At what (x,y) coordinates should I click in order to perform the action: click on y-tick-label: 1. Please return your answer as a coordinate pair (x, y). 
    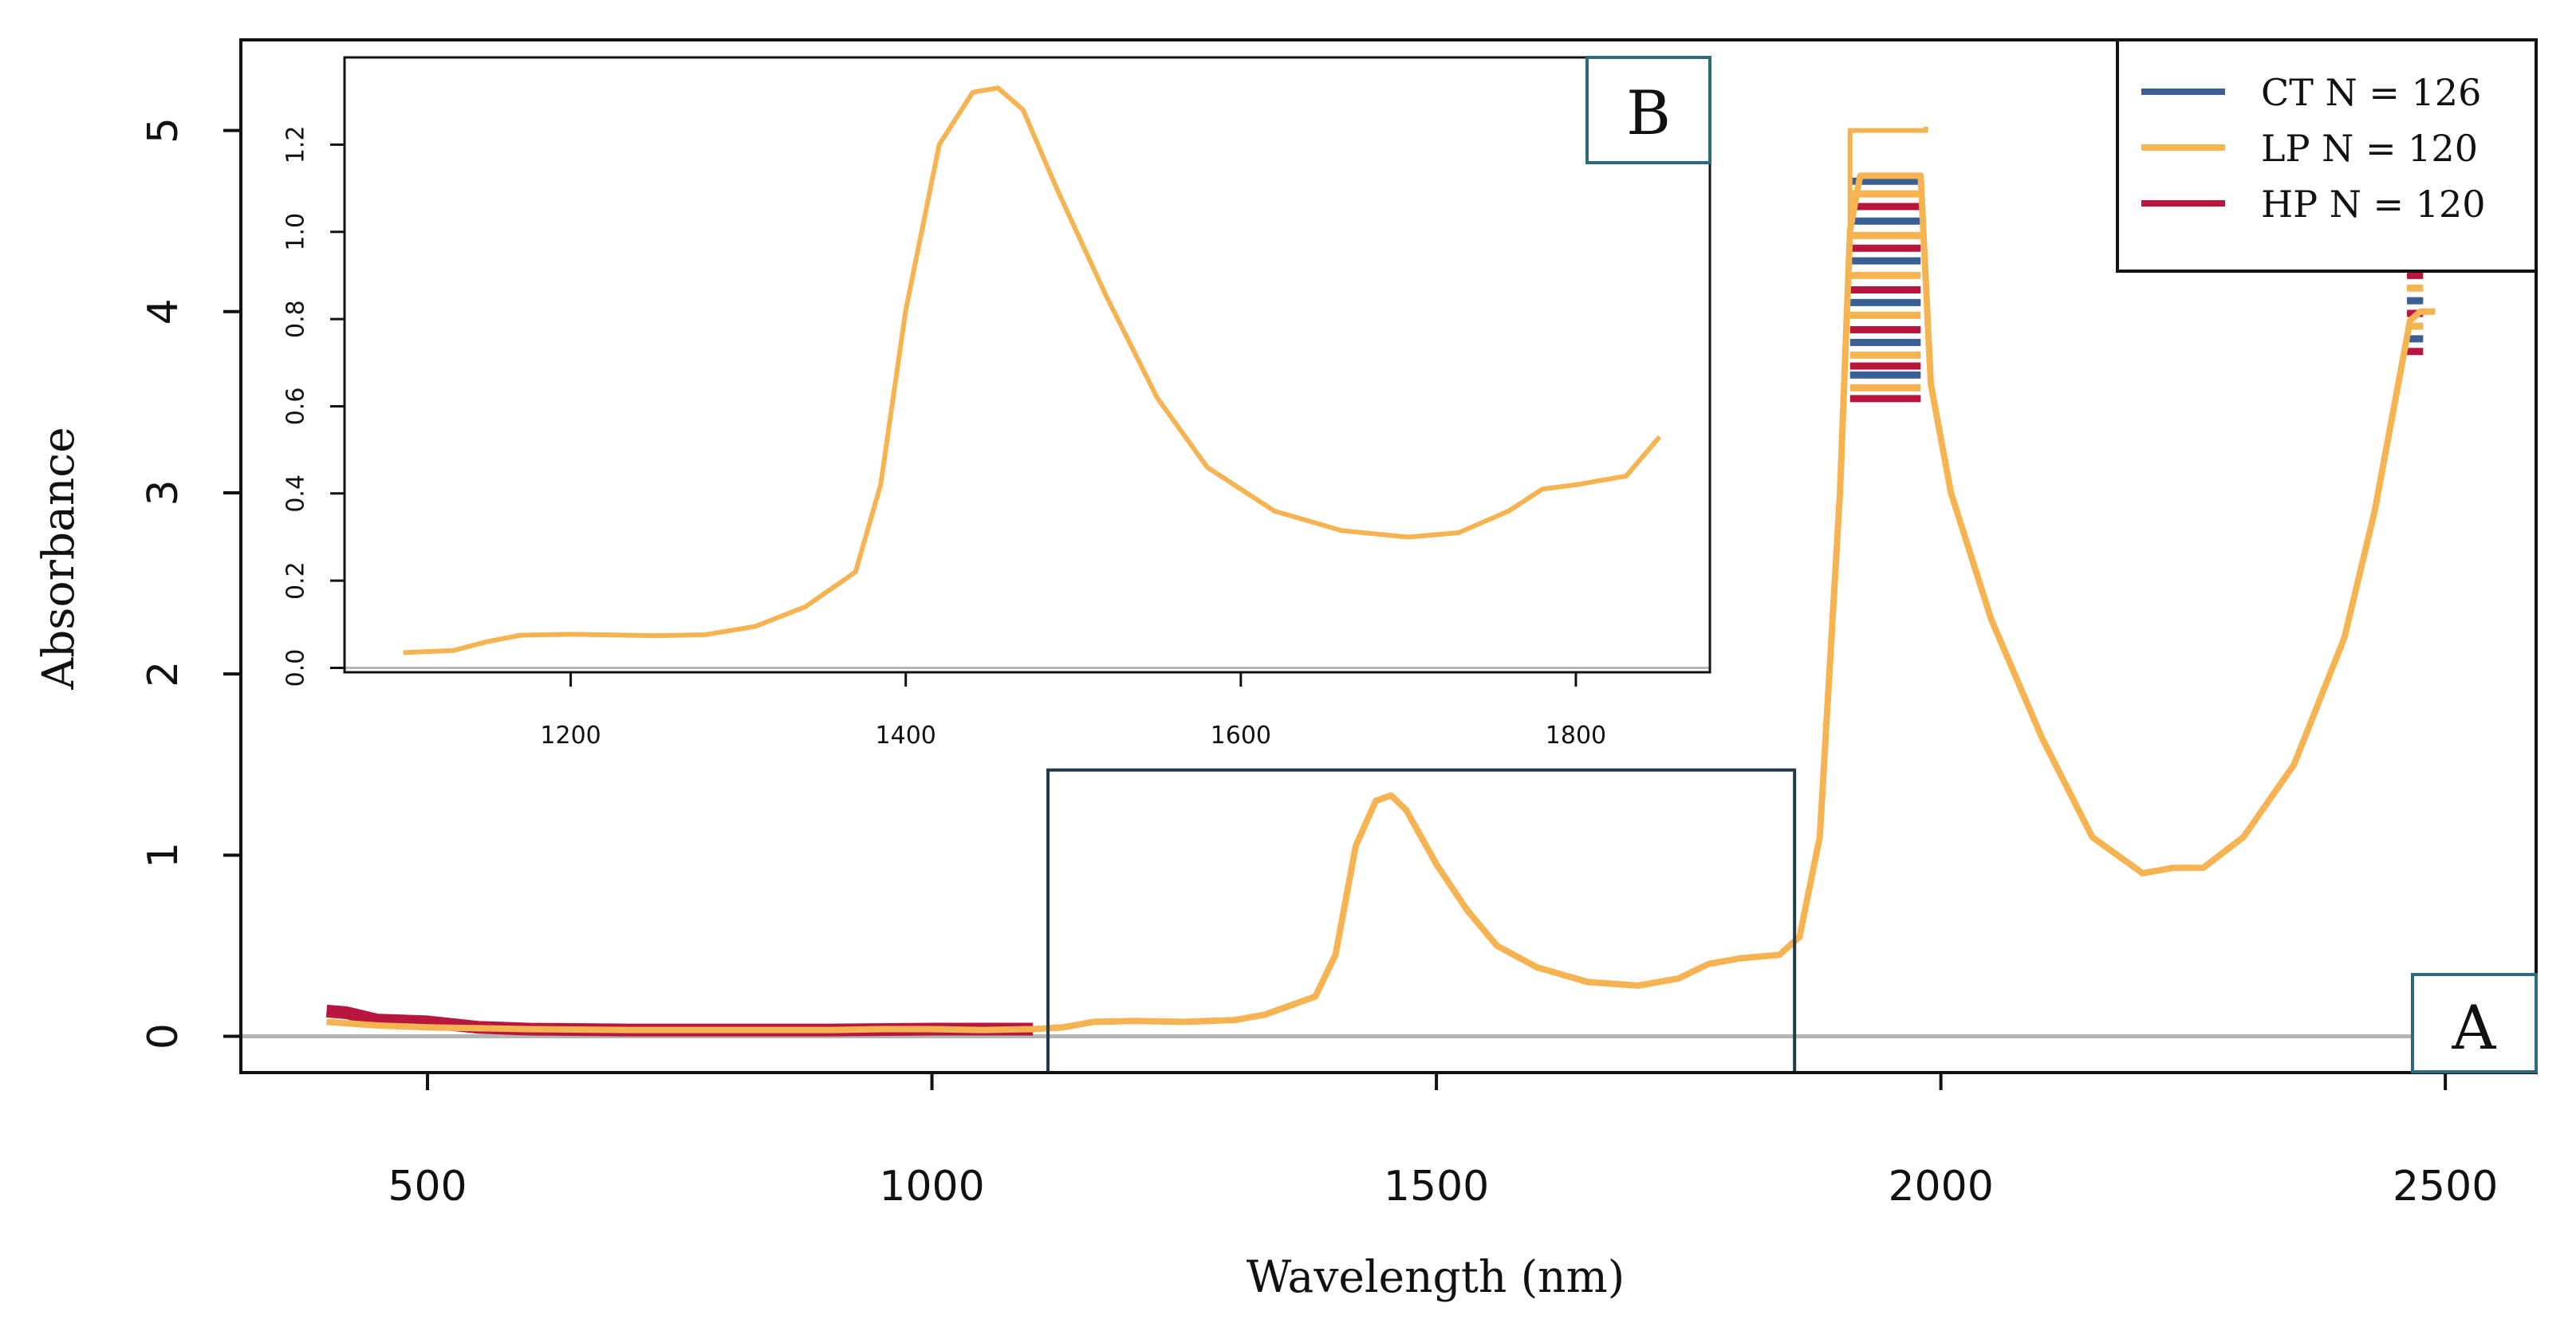
    Looking at the image, I should click on (163, 855).